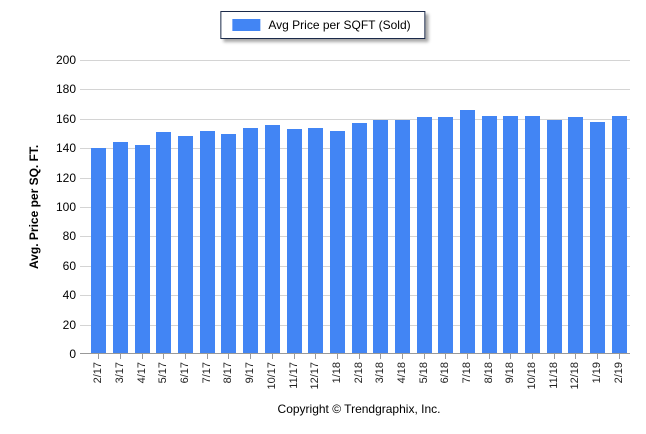 This screenshot has width=646, height=434. Describe the element at coordinates (69, 324) in the screenshot. I see `y-tick-label-20: 20` at that location.